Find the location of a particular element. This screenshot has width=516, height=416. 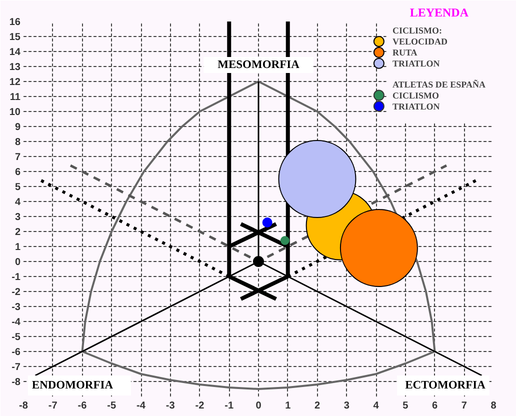

y-tick-label: 11 is located at coordinates (15, 97).